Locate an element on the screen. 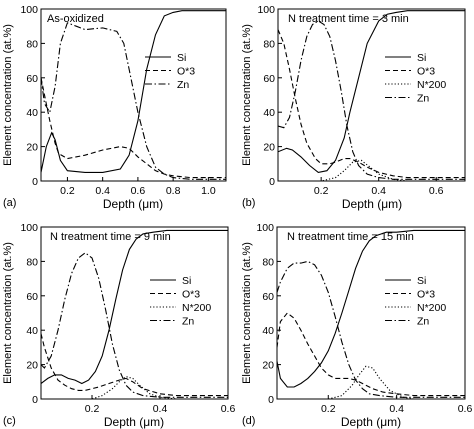 The image size is (474, 429). panel-b-ylabel: Element concentration (at.%) is located at coordinates (247, 95).